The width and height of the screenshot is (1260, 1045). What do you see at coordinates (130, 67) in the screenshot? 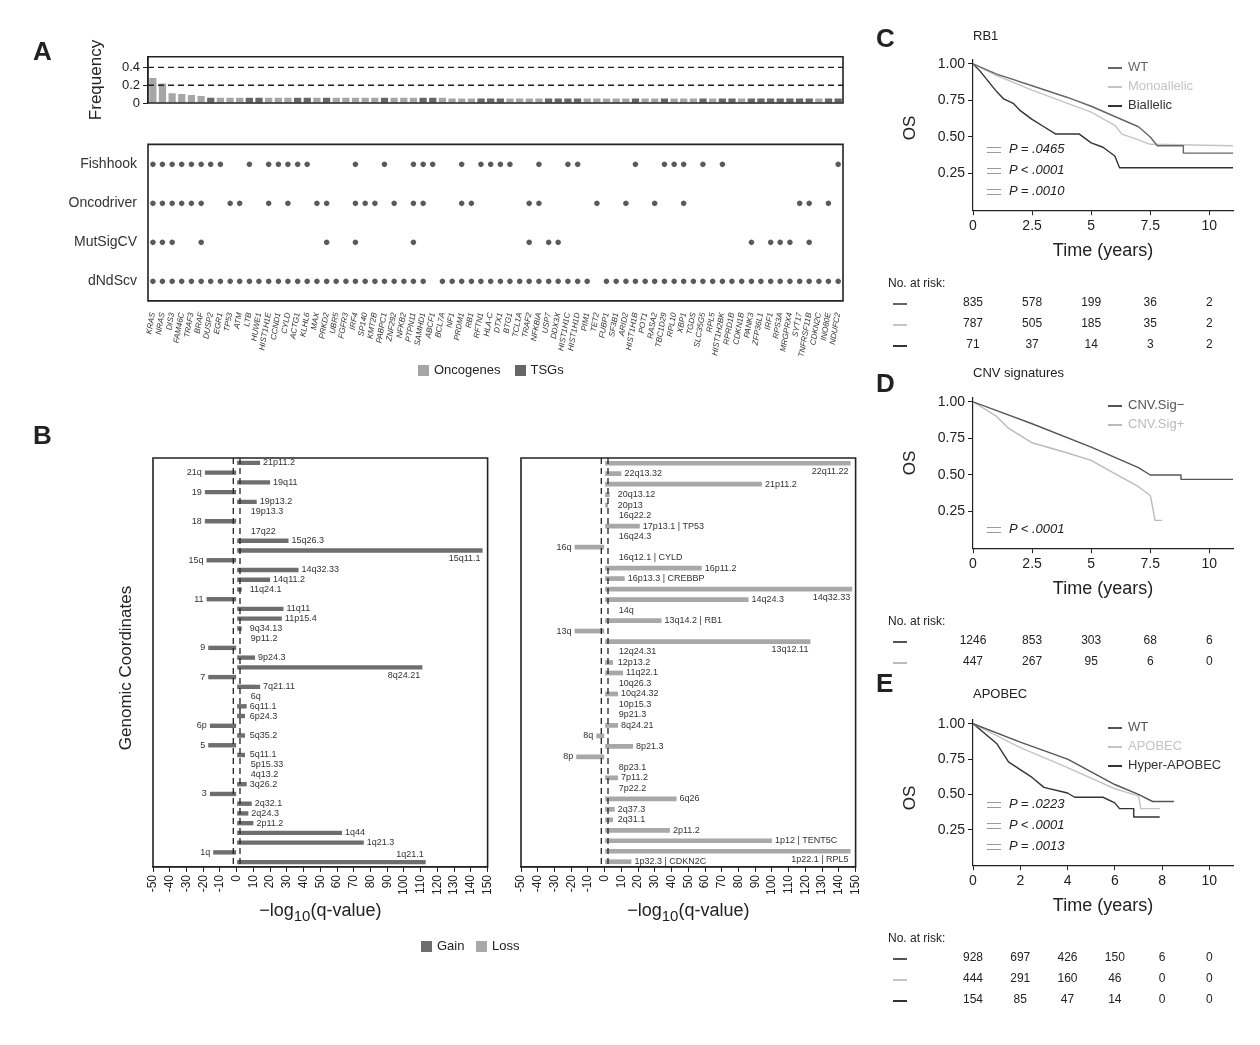
I see `y-tick-label: 0.4` at bounding box center [130, 67].